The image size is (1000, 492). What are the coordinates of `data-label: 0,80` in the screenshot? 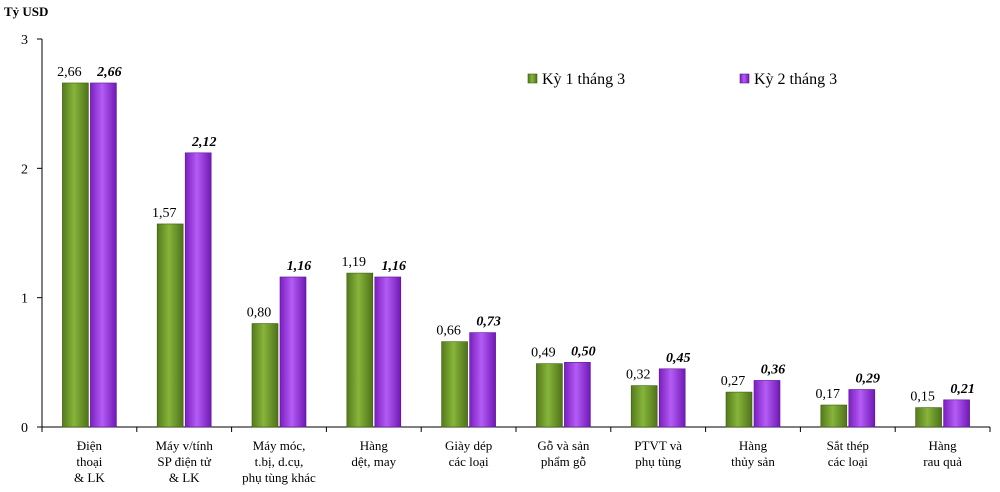 It's located at (259, 313).